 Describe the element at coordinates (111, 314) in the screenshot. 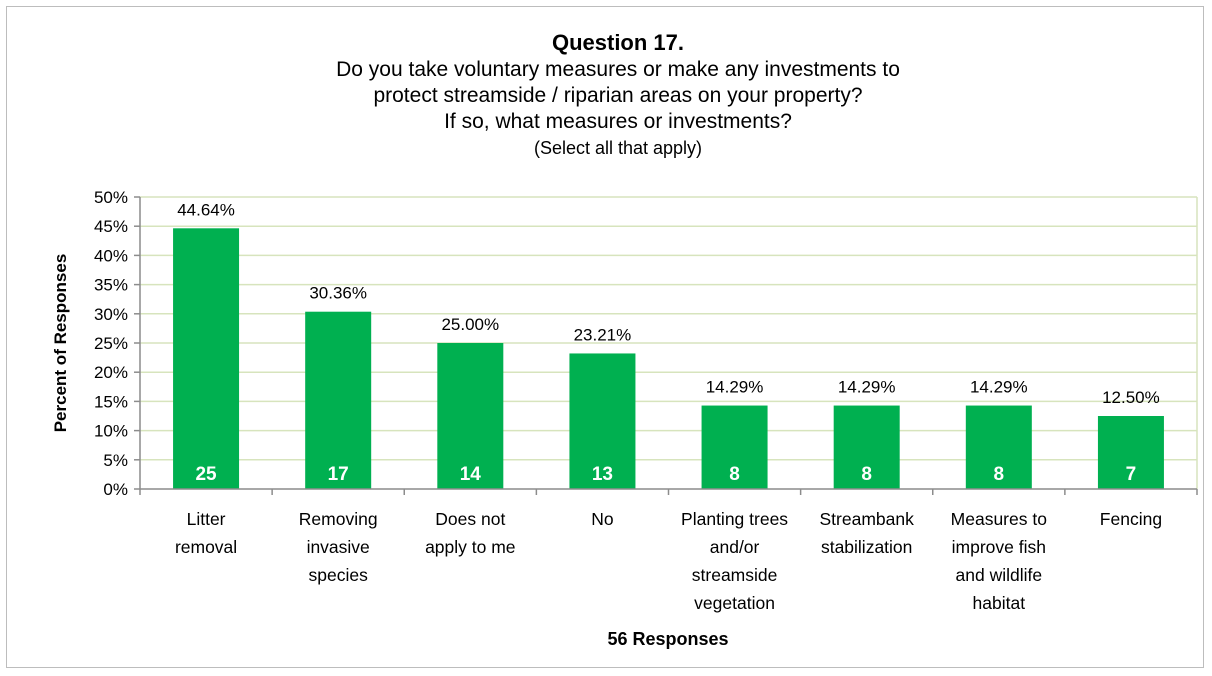

I see `y-tick-label: 30%` at that location.